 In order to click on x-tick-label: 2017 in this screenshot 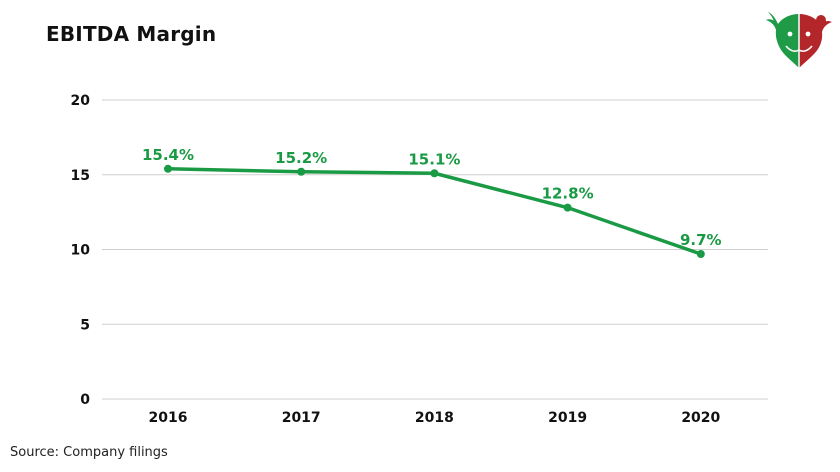, I will do `click(301, 418)`.